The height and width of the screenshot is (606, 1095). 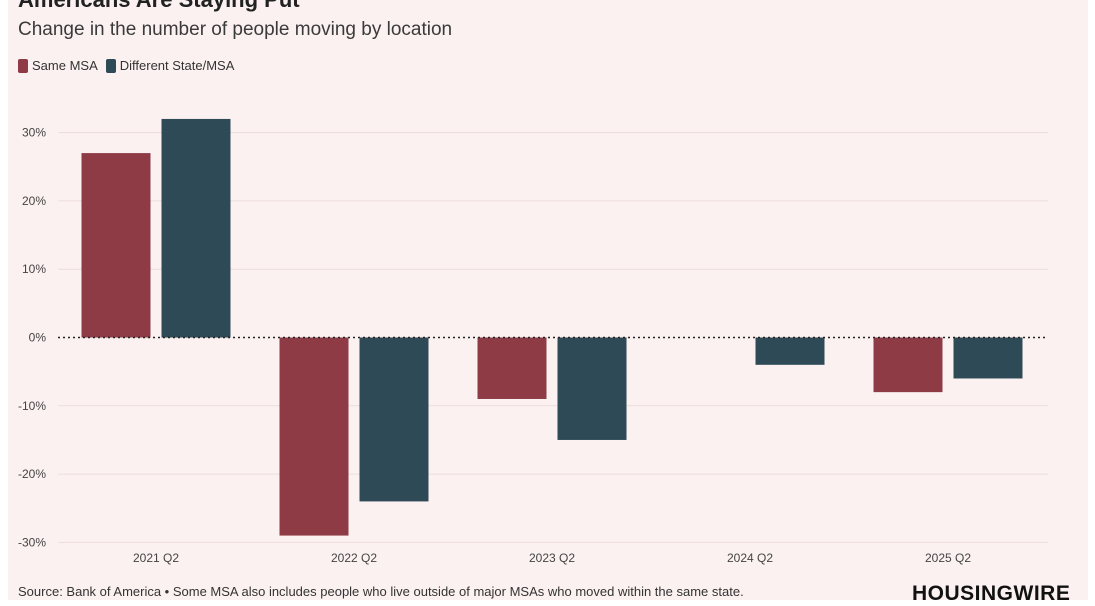 What do you see at coordinates (177, 65) in the screenshot?
I see `legend-label-different-state-msa: Different State/MSA` at bounding box center [177, 65].